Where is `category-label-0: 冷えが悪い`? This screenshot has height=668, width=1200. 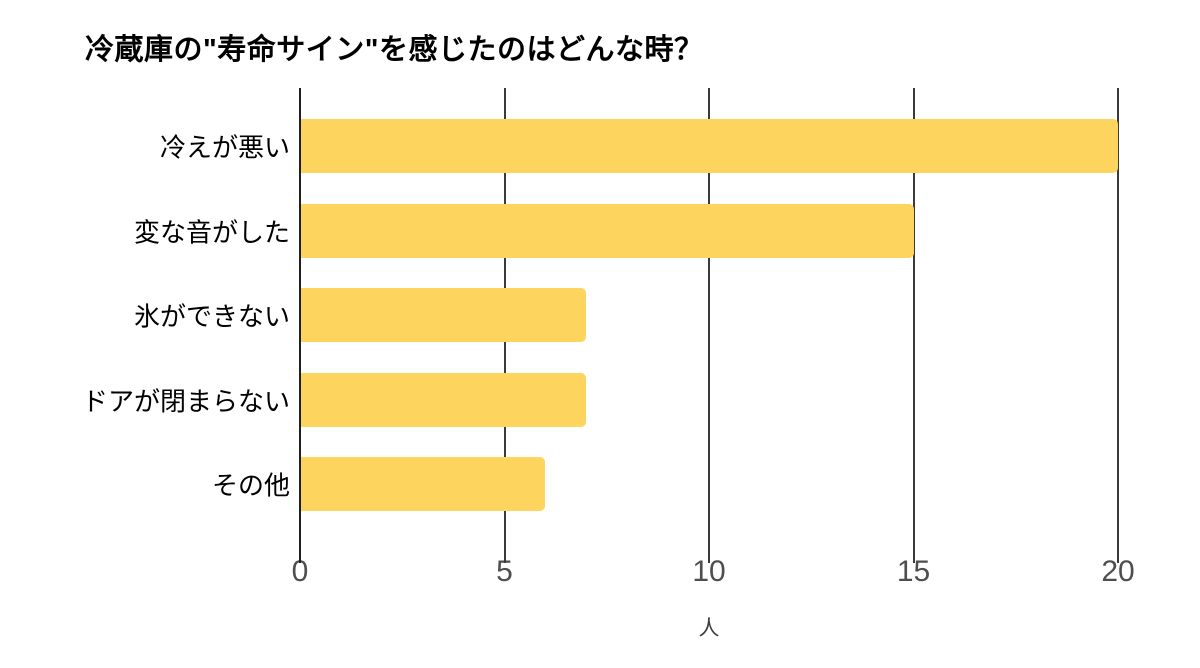 category-label-0: 冷えが悪い is located at coordinates (224, 147).